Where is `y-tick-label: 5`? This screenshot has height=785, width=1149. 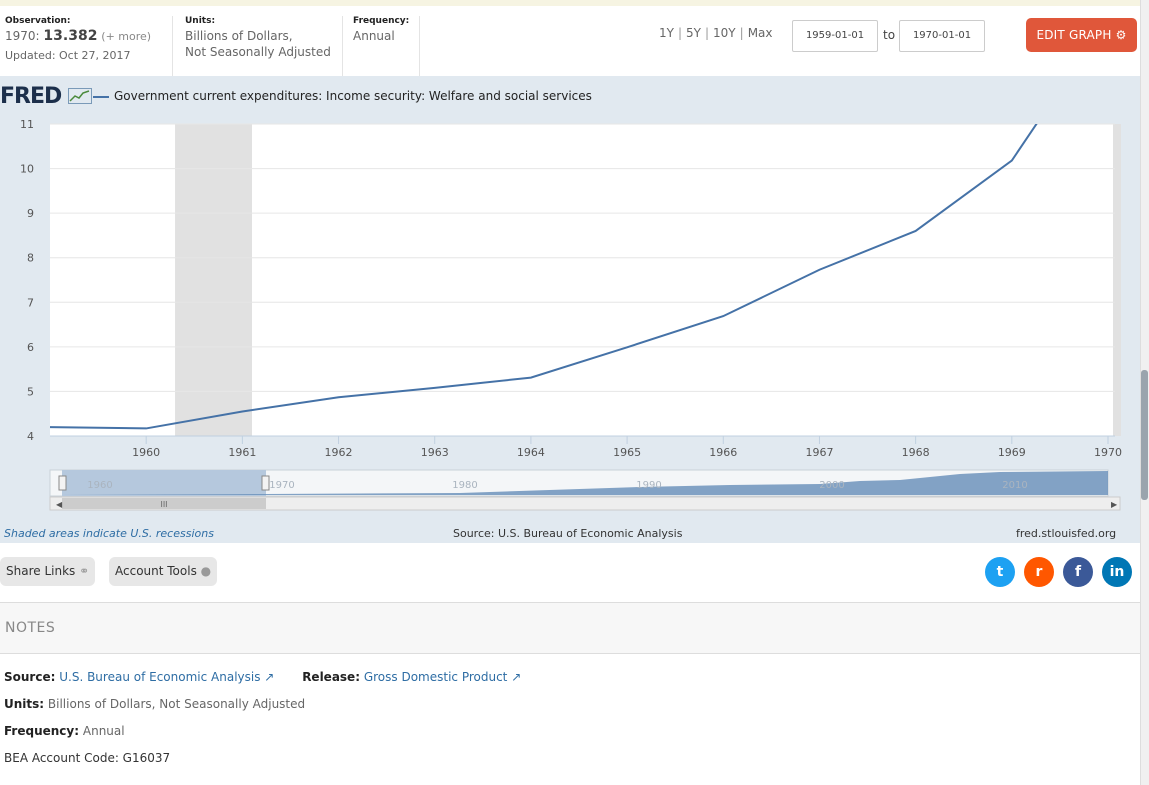
y-tick-label: 5 is located at coordinates (30, 391).